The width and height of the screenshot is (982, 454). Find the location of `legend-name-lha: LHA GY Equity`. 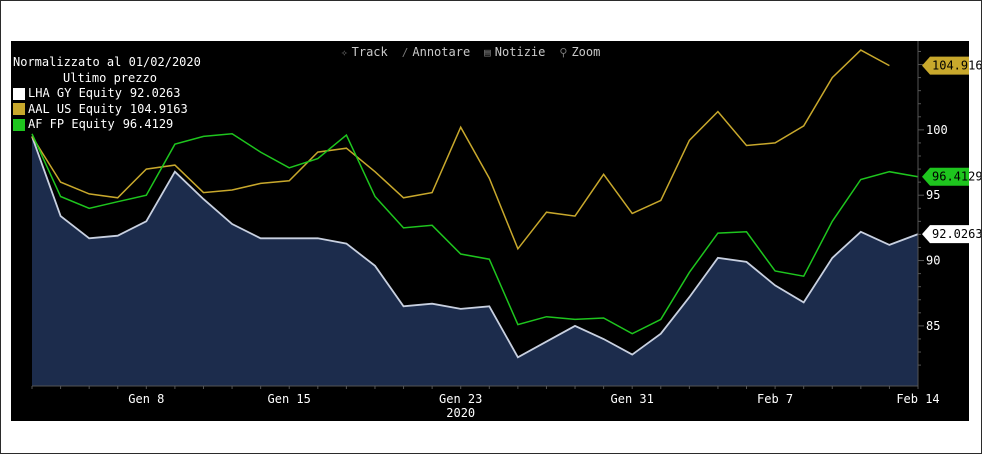

legend-name-lha: LHA GY Equity is located at coordinates (75, 93).